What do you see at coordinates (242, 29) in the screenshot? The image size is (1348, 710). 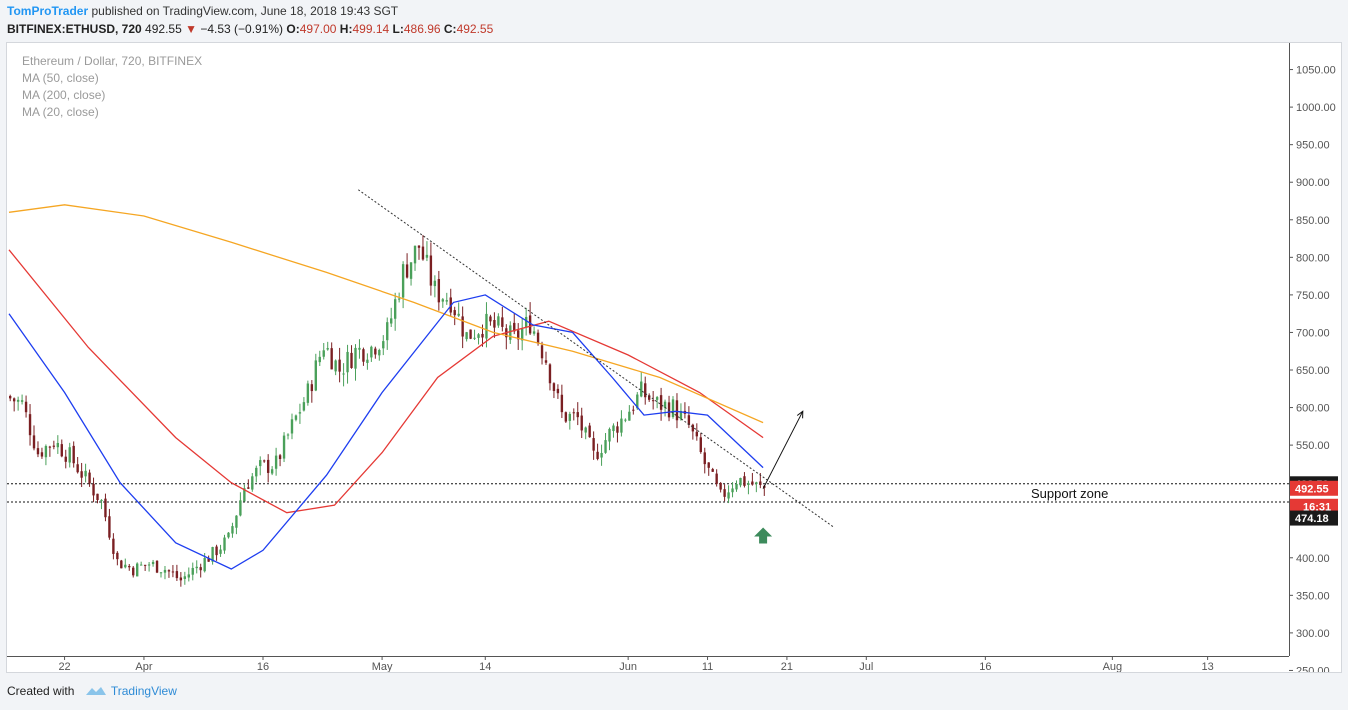 I see `price-change: −4.53 (−0.91%)` at bounding box center [242, 29].